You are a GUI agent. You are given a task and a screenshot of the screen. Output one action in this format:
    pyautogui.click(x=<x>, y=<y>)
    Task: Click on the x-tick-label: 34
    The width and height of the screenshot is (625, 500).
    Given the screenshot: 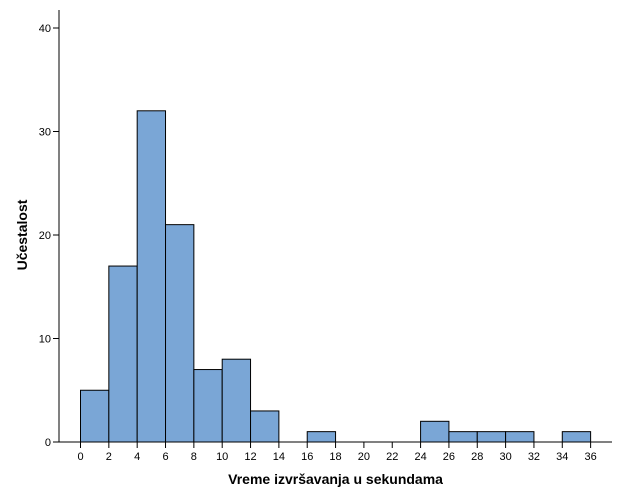 What is the action you would take?
    pyautogui.click(x=562, y=457)
    